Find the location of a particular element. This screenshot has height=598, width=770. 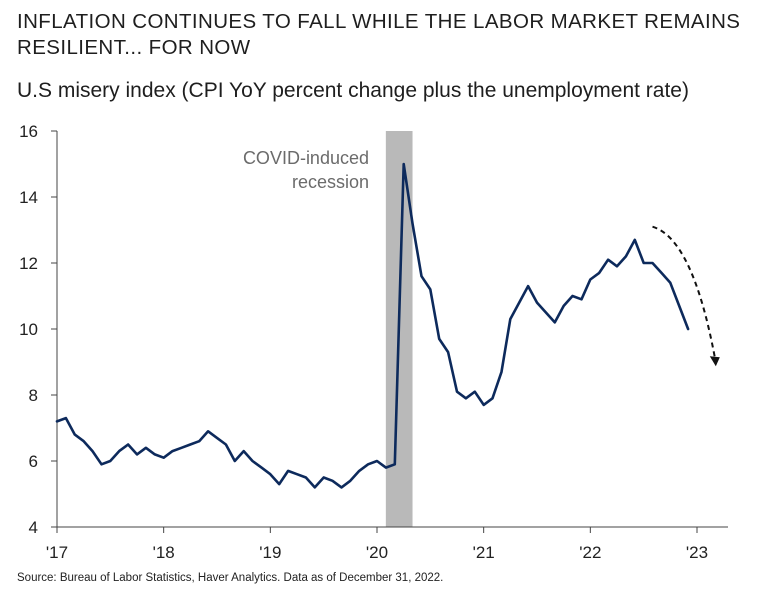

x-tick-label: '18 is located at coordinates (164, 552).